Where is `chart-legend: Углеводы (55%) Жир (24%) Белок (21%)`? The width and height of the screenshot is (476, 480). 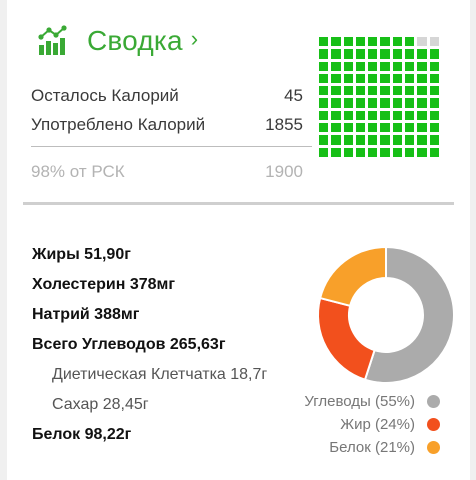 chart-legend: Углеводы (55%) Жир (24%) Белок (21%) is located at coordinates (372, 424).